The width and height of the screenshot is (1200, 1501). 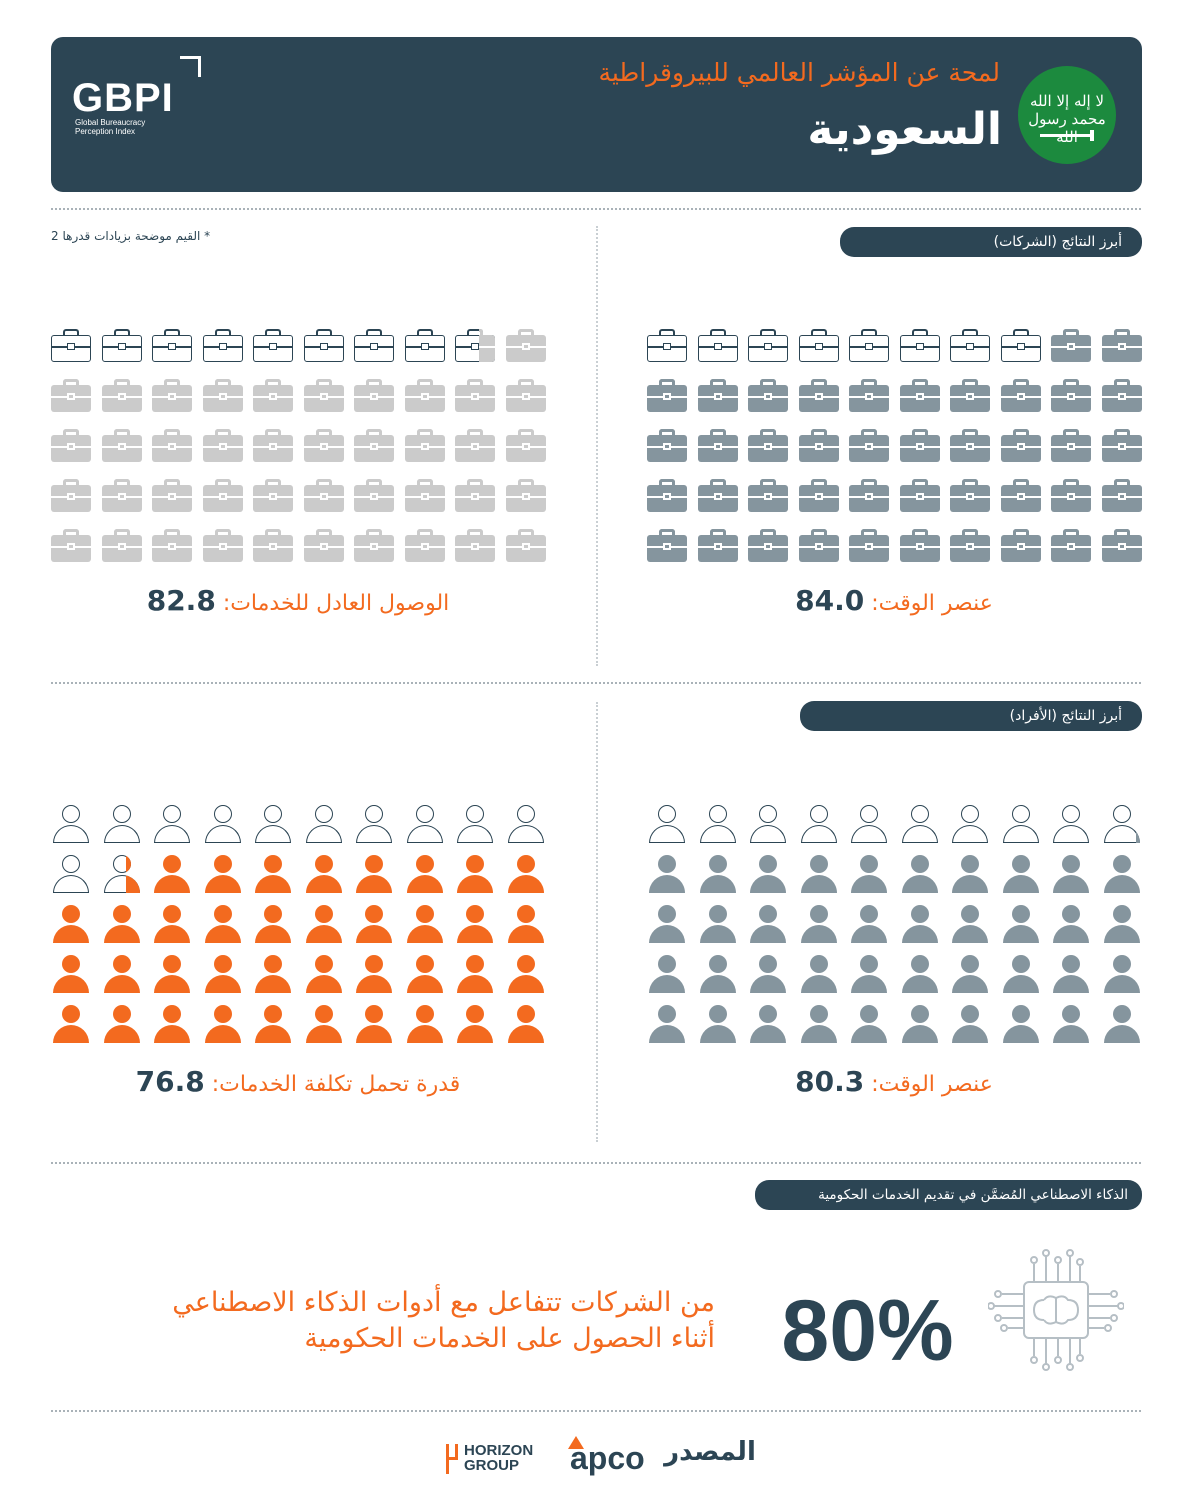 I want to click on individuals-time-icon-grid, so click(x=894, y=924).